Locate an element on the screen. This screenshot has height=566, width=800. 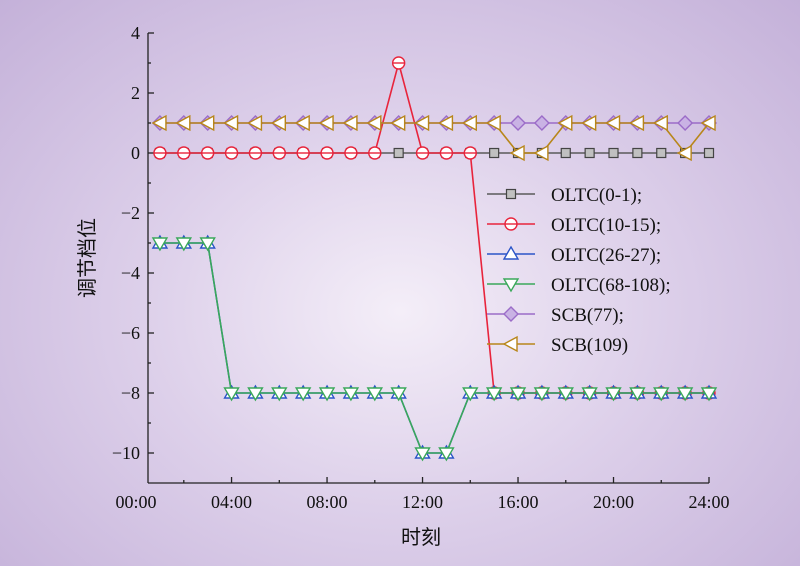
legend-item: SCB(109) is located at coordinates (557, 345).